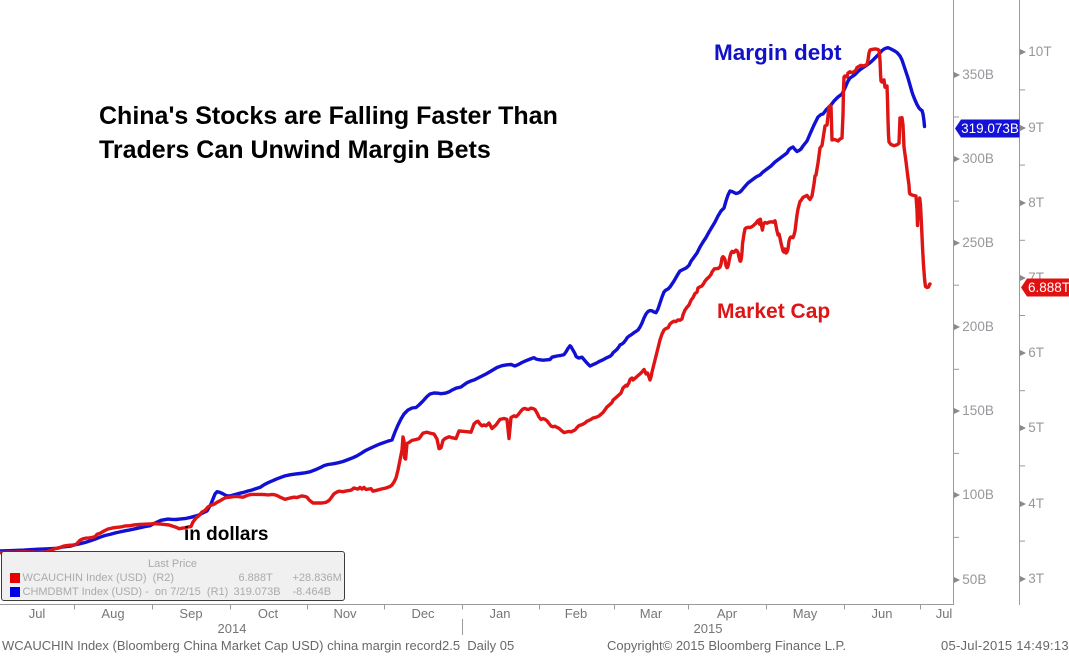  What do you see at coordinates (990, 128) in the screenshot?
I see `svg-text: 319.073B` at bounding box center [990, 128].